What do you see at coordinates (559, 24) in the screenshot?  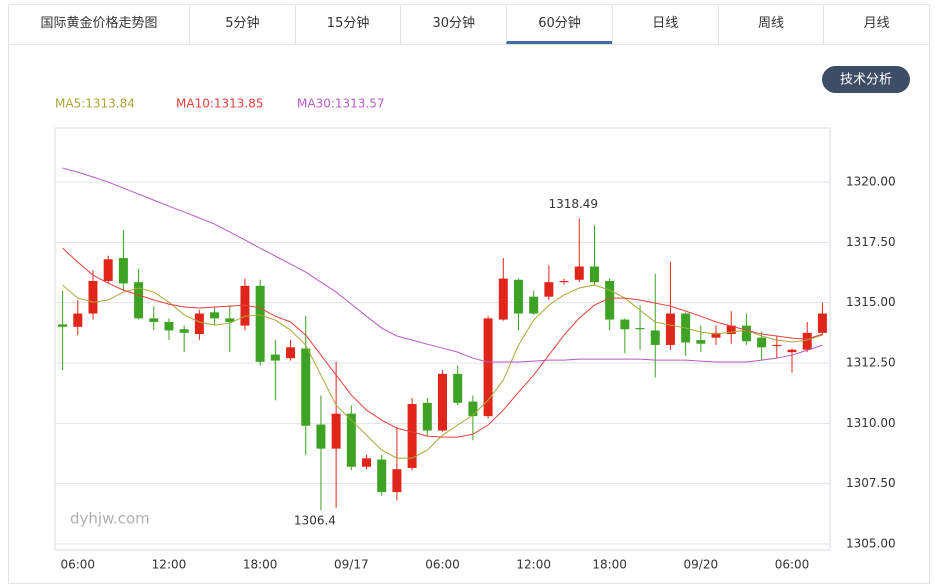 I see `tab: 60分钟` at bounding box center [559, 24].